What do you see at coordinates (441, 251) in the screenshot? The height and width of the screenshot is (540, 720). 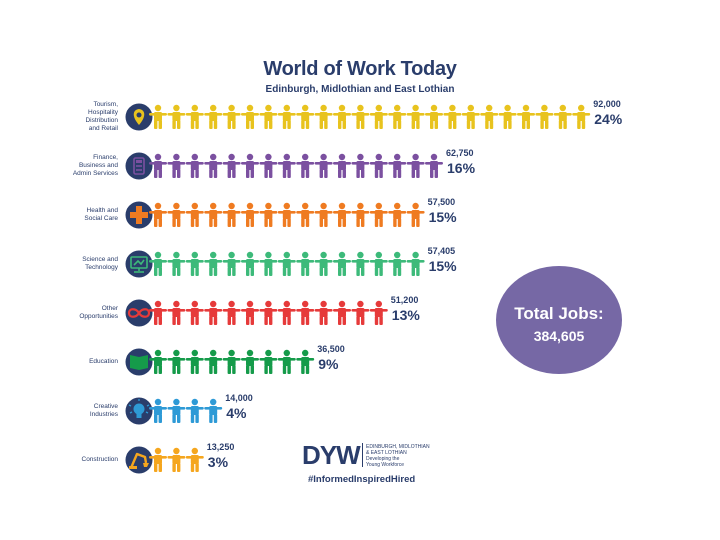 I see `value-label: 57,405` at bounding box center [441, 251].